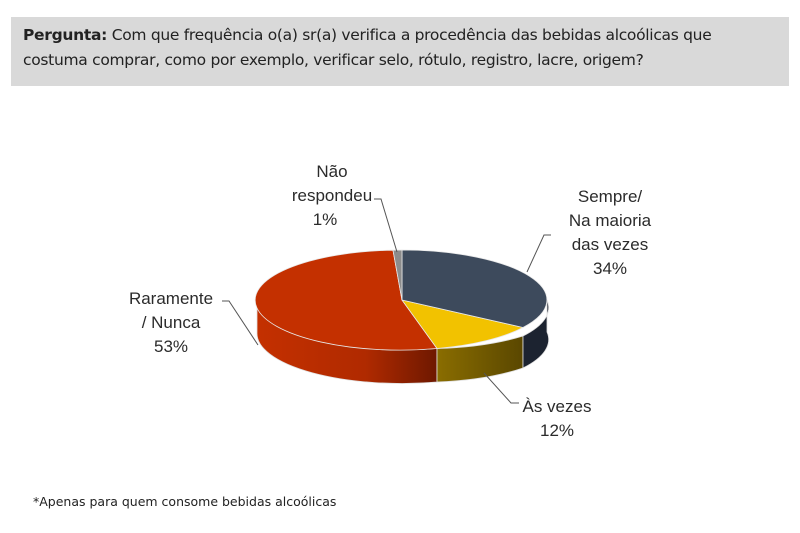  I want to click on label-nao-respondeu: Não respondeu 1%, so click(332, 195).